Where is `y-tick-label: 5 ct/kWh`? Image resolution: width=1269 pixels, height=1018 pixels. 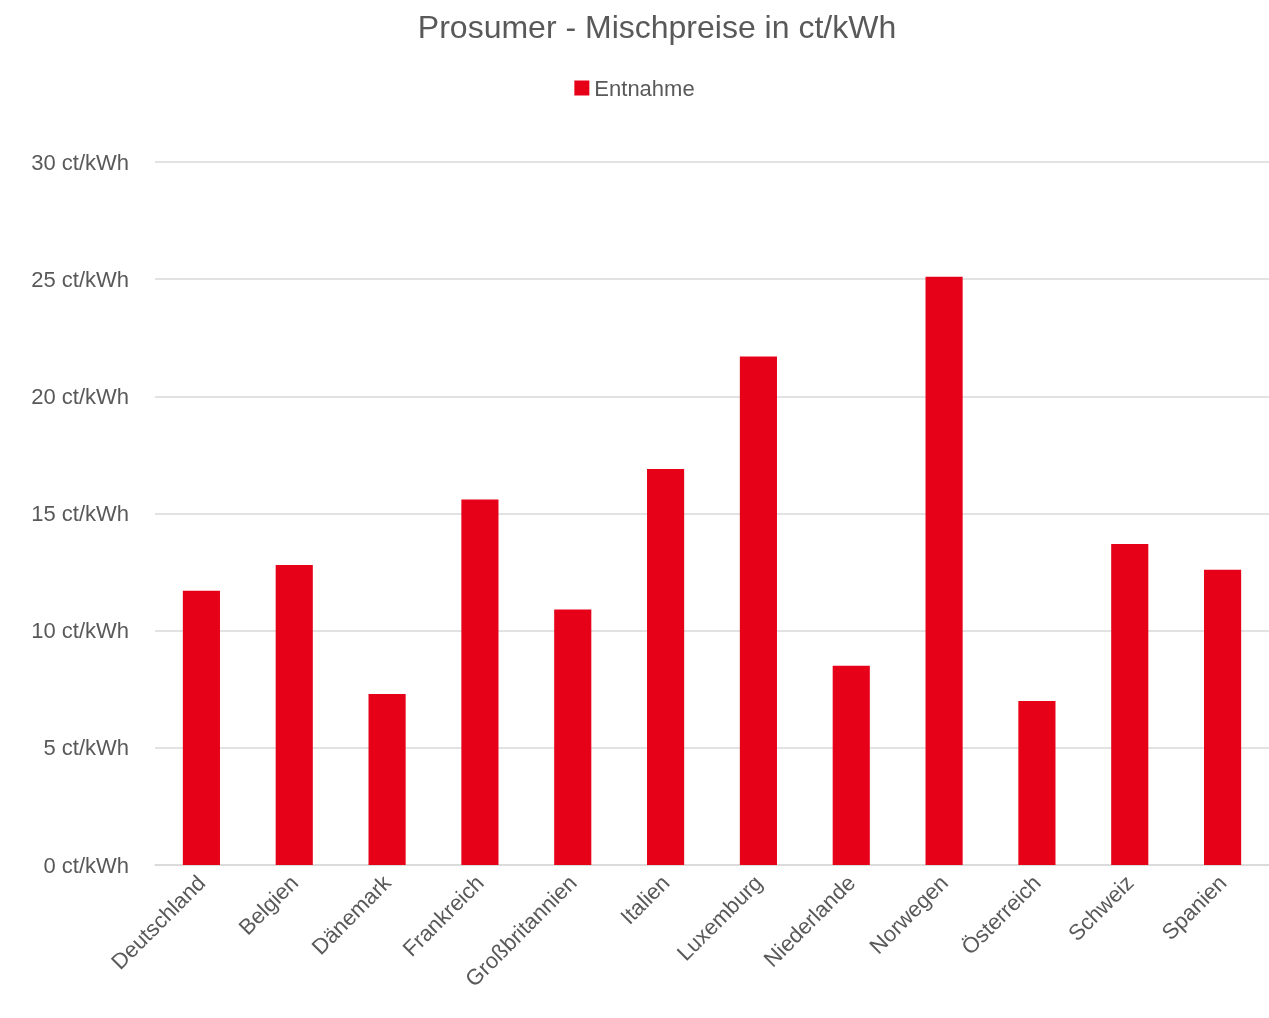
y-tick-label: 5 ct/kWh is located at coordinates (86, 748).